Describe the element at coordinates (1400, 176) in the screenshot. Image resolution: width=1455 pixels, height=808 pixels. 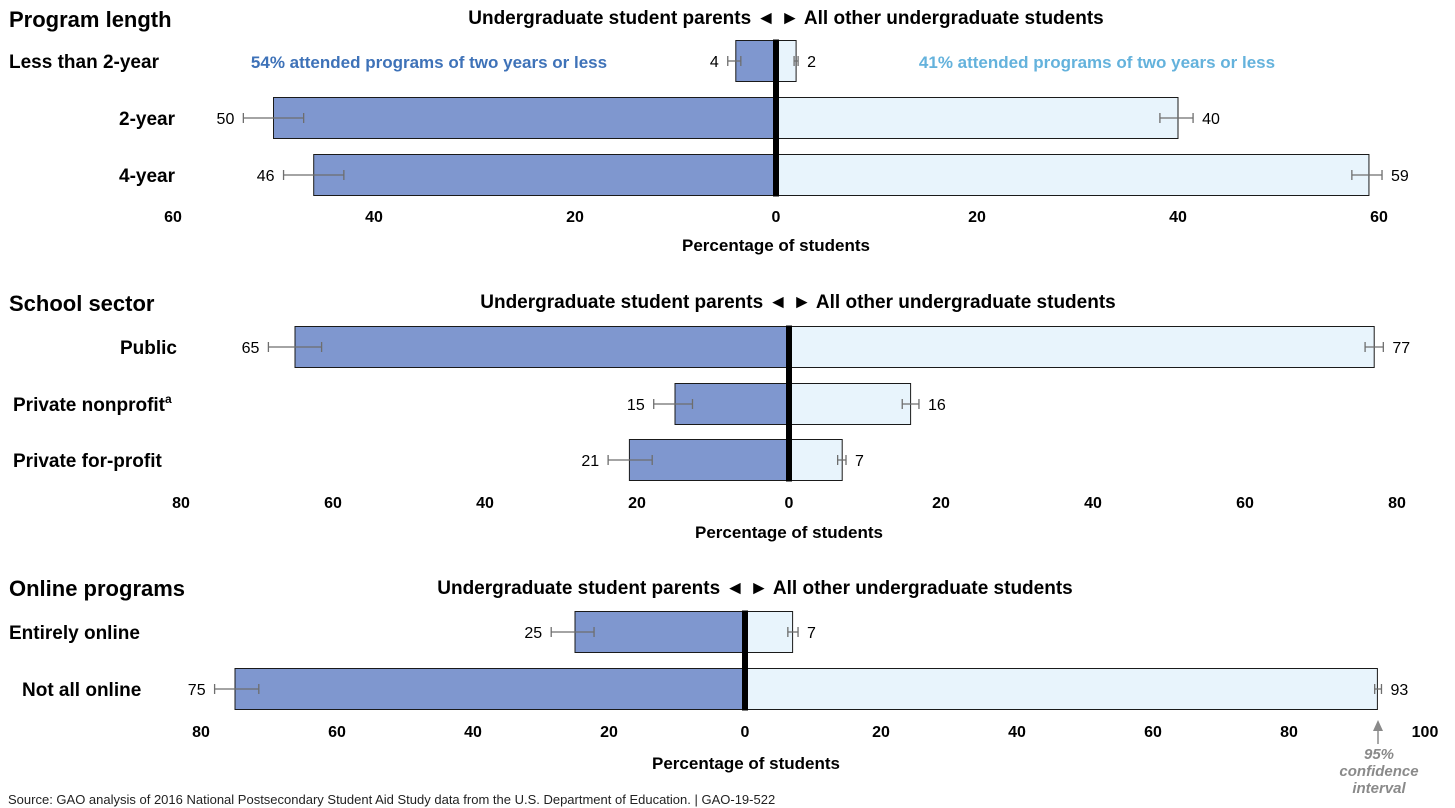
I see `value-label-others-0-2: 59` at that location.